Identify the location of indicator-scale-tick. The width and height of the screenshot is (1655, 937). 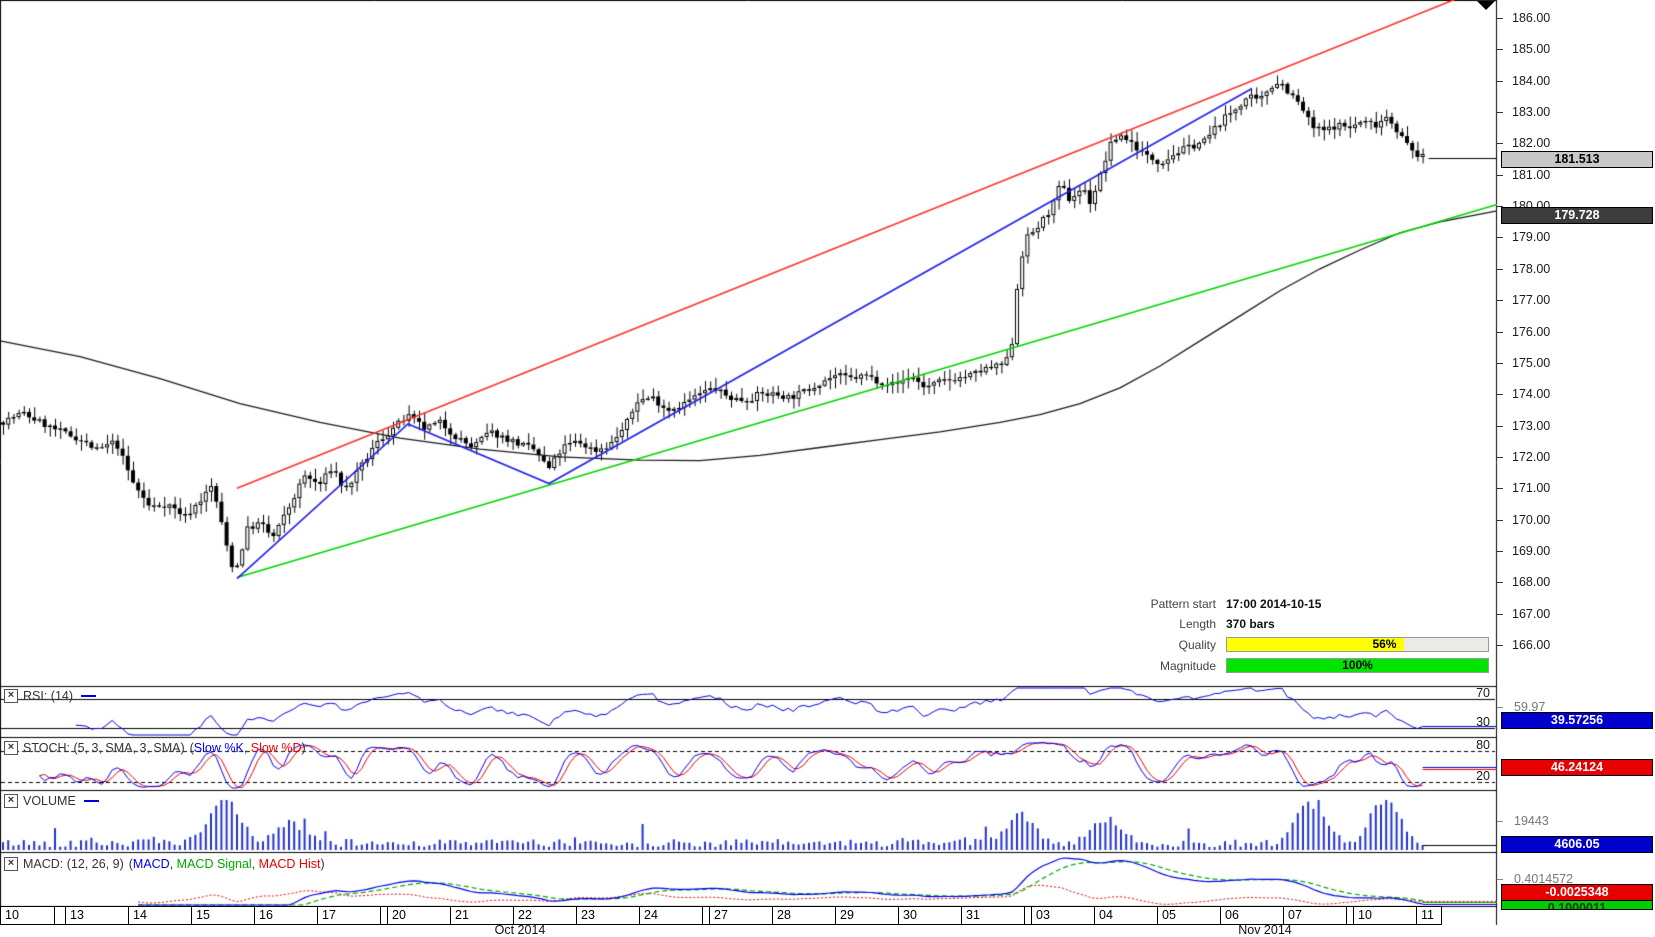
(1500, 707).